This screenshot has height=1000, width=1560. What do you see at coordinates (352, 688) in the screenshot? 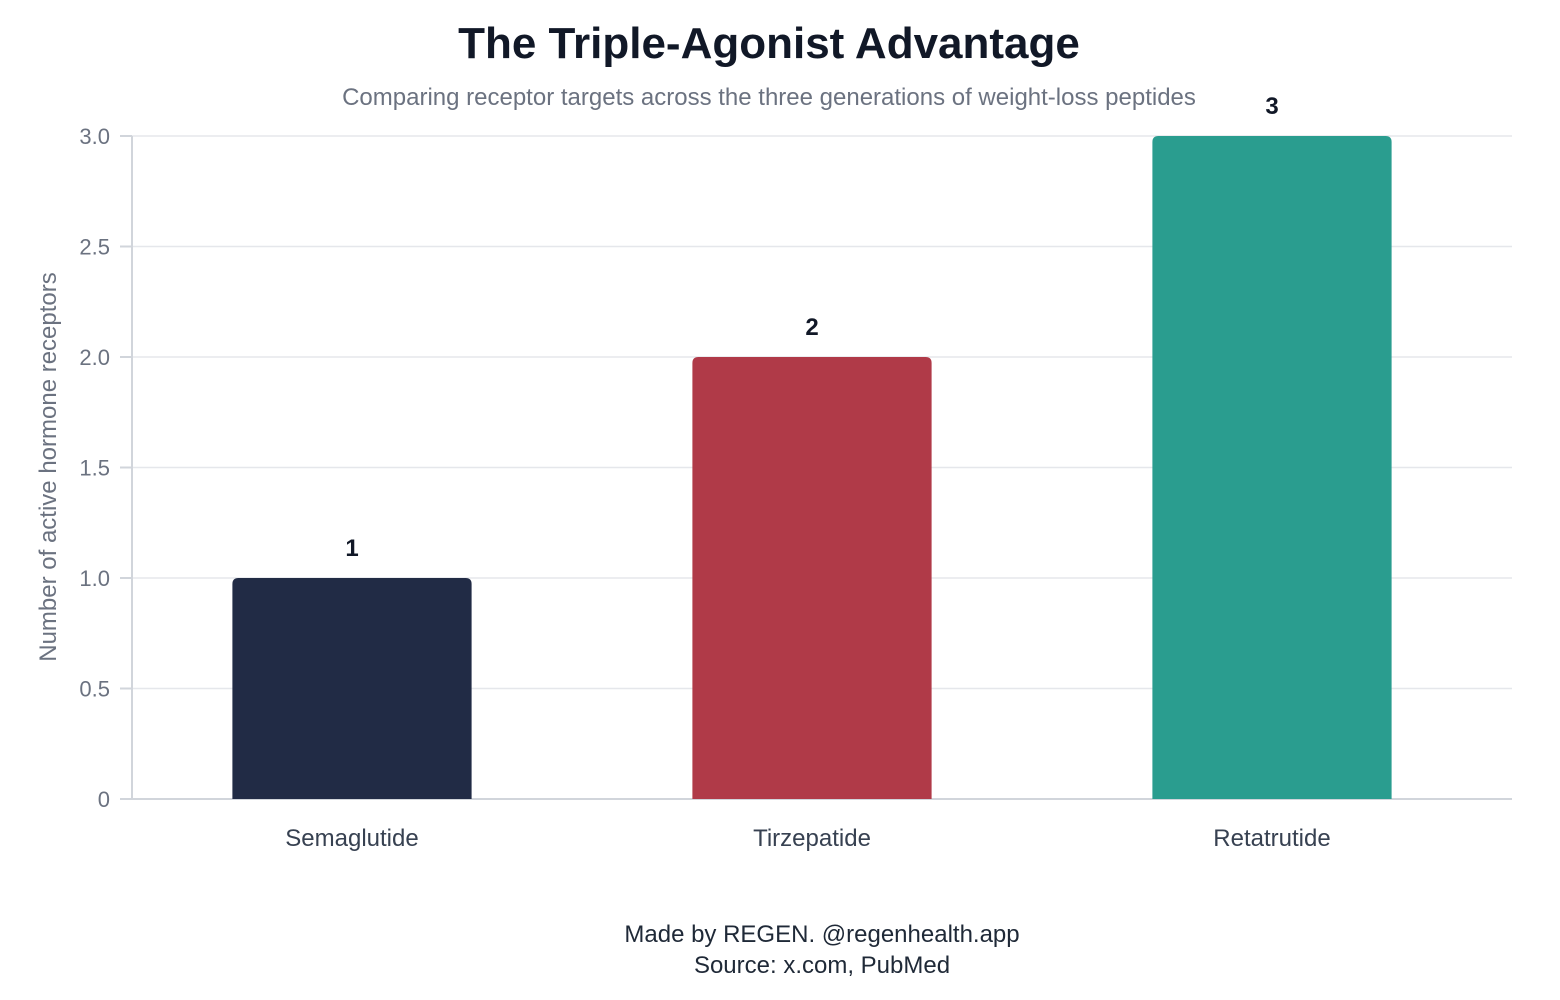
I see `bar-semaglutide` at bounding box center [352, 688].